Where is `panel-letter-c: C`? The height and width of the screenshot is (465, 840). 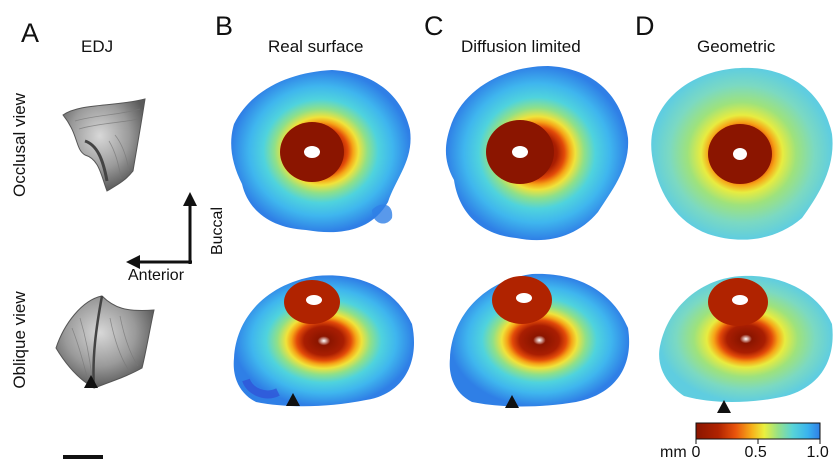 panel-letter-c: C is located at coordinates (434, 26).